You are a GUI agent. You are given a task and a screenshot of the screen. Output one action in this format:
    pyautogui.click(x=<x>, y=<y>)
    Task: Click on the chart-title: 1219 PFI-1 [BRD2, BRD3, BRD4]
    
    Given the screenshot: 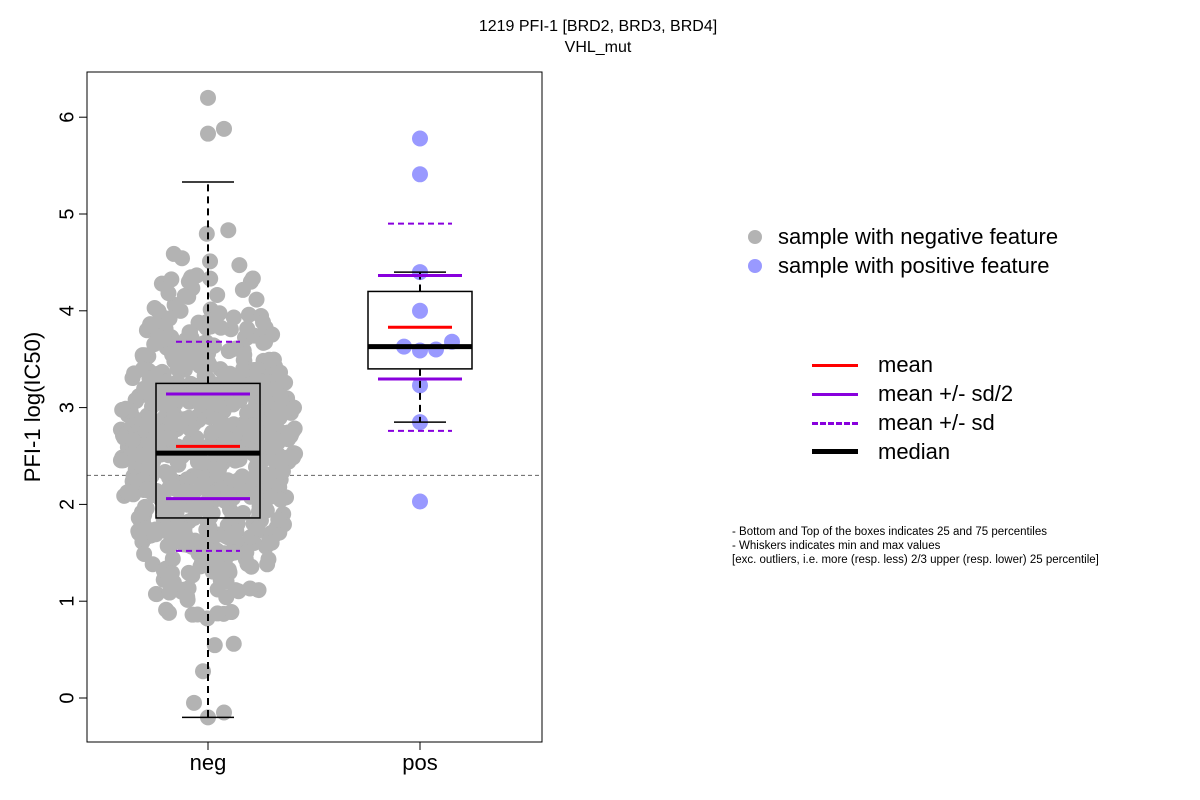 What is the action you would take?
    pyautogui.click(x=598, y=26)
    